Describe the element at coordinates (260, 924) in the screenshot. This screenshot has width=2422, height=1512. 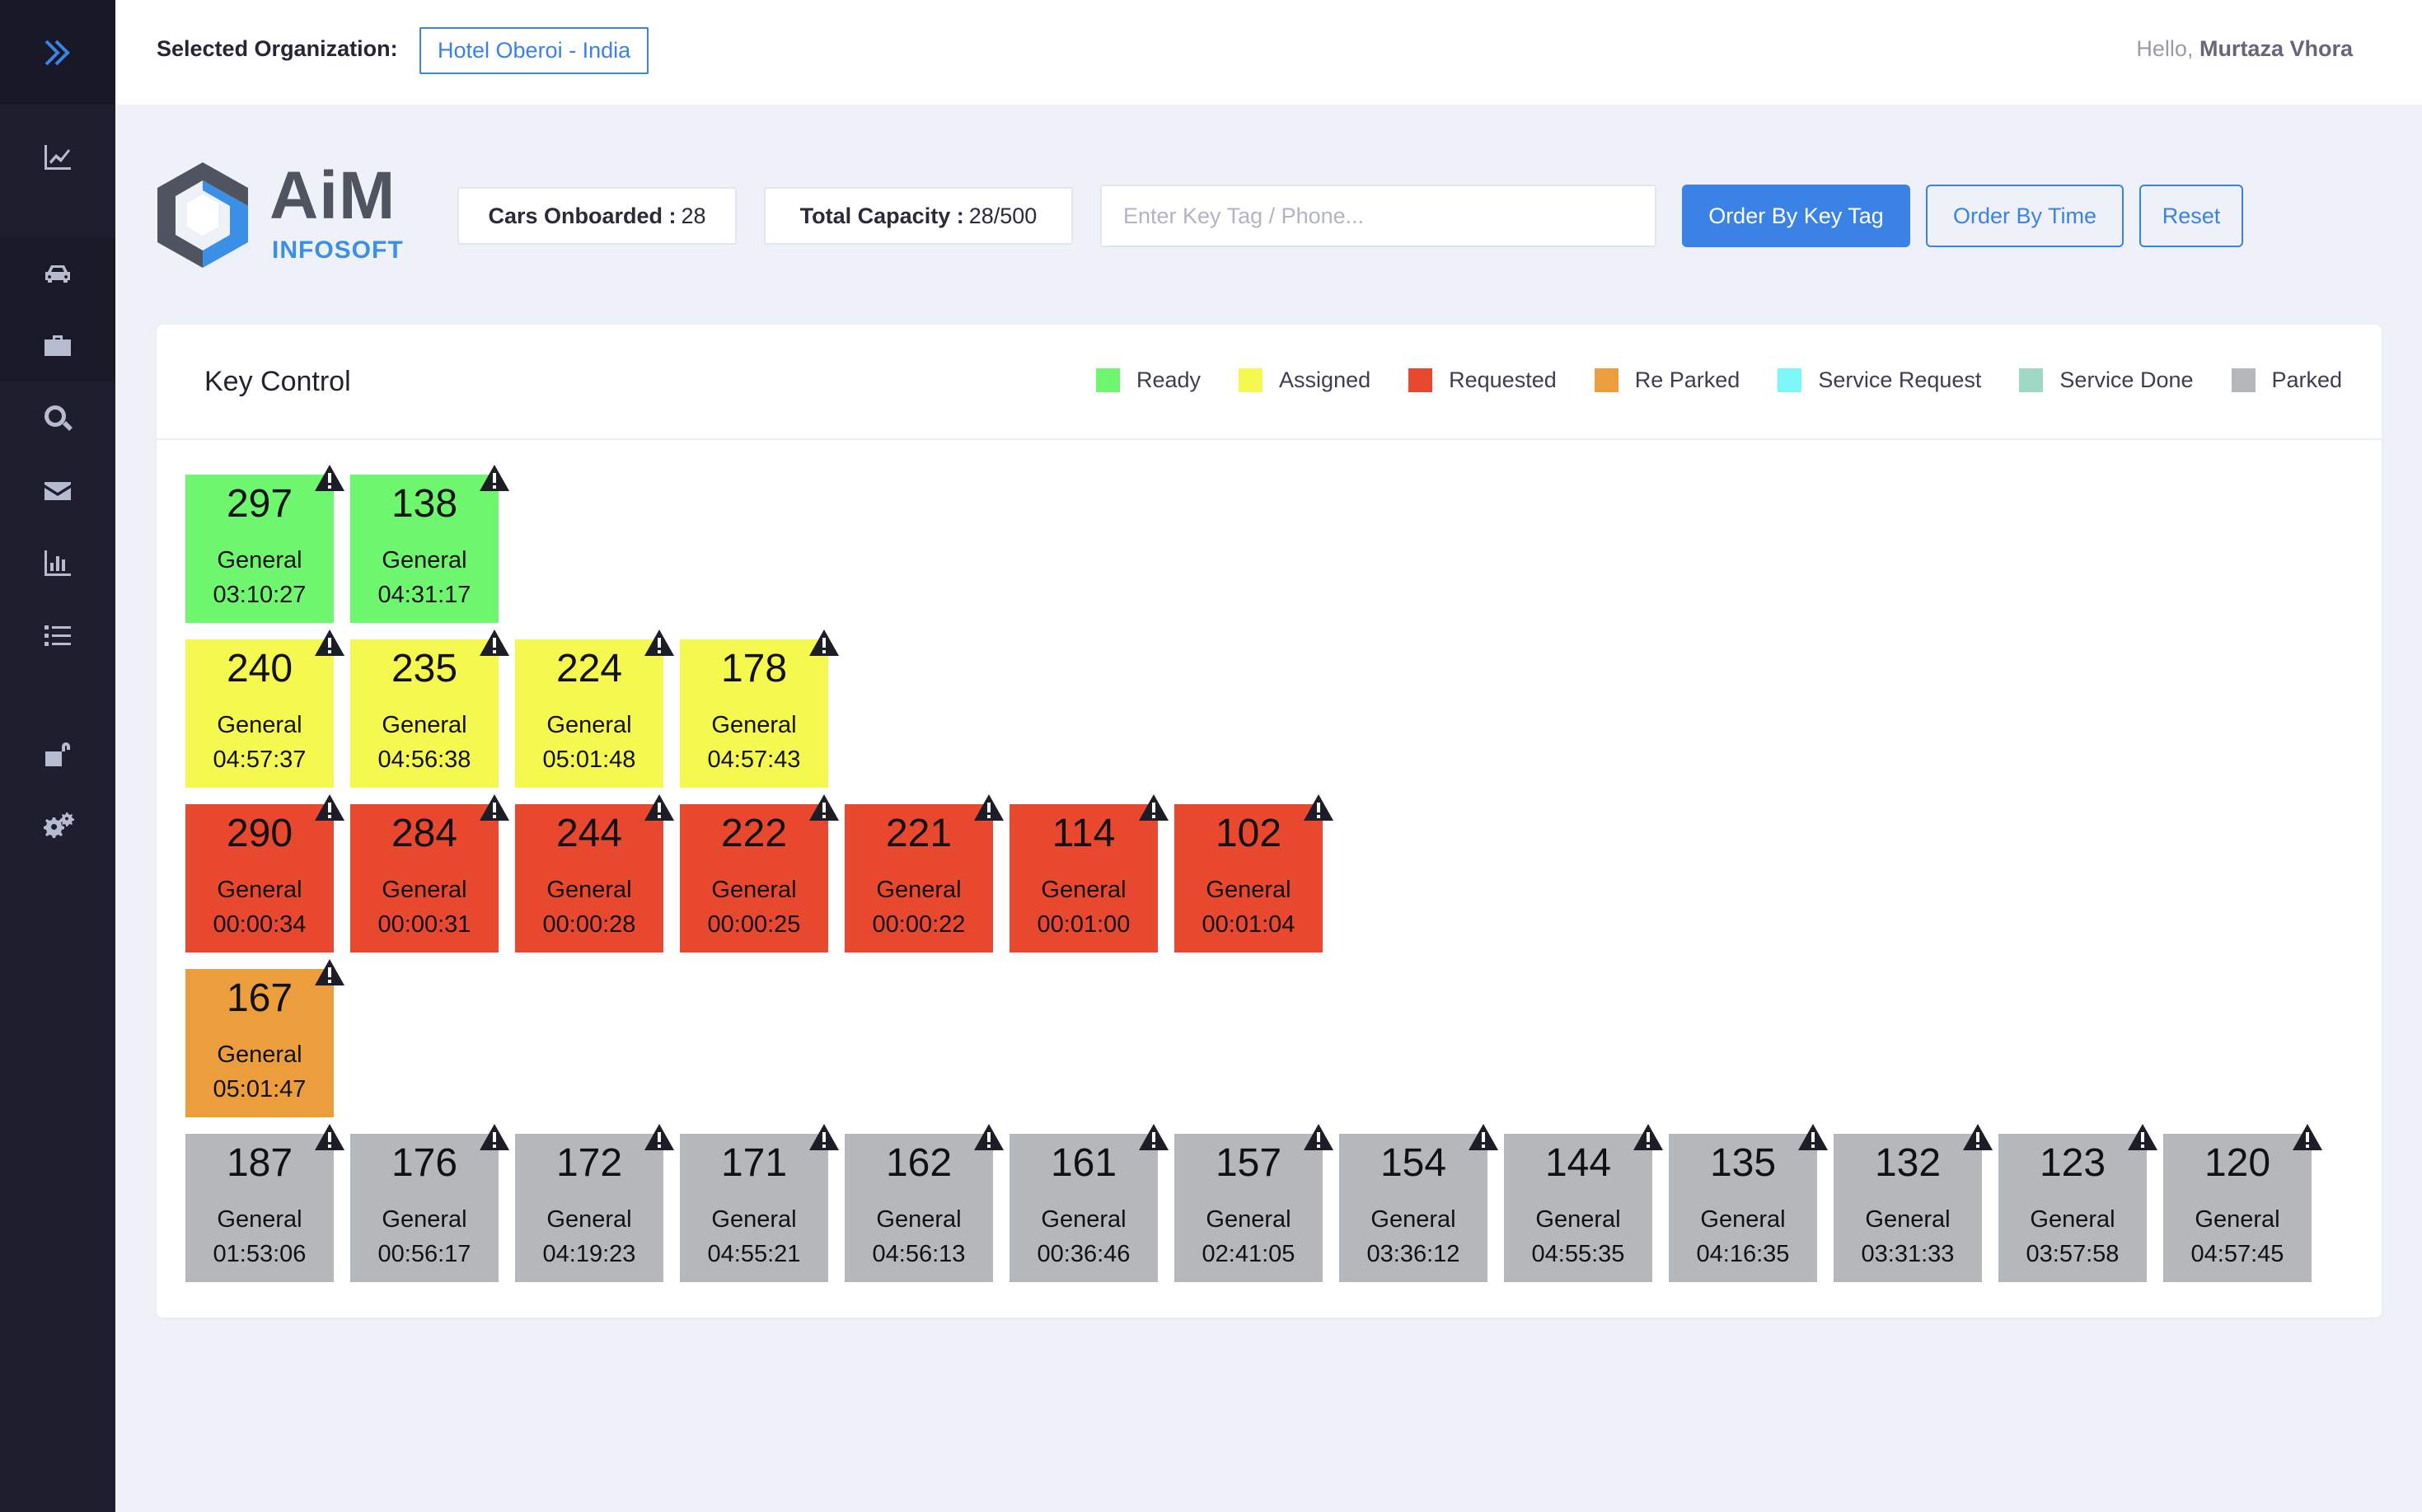
I see `key-elapsed-time: 00:00:34` at that location.